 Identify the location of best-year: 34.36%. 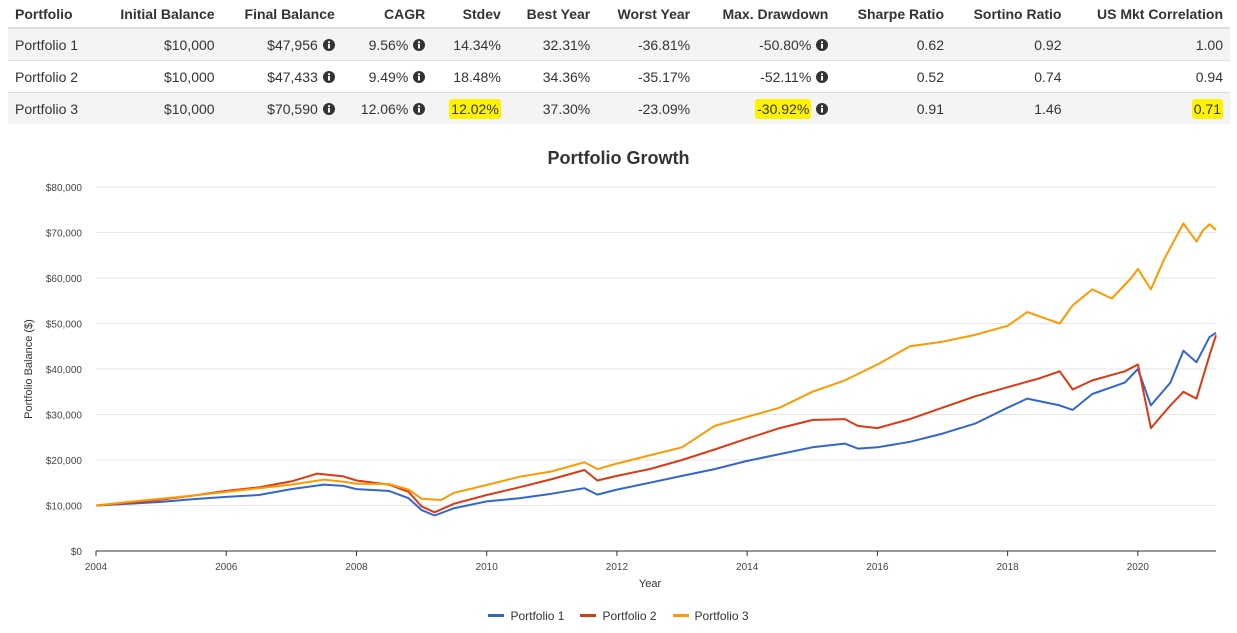
(552, 76).